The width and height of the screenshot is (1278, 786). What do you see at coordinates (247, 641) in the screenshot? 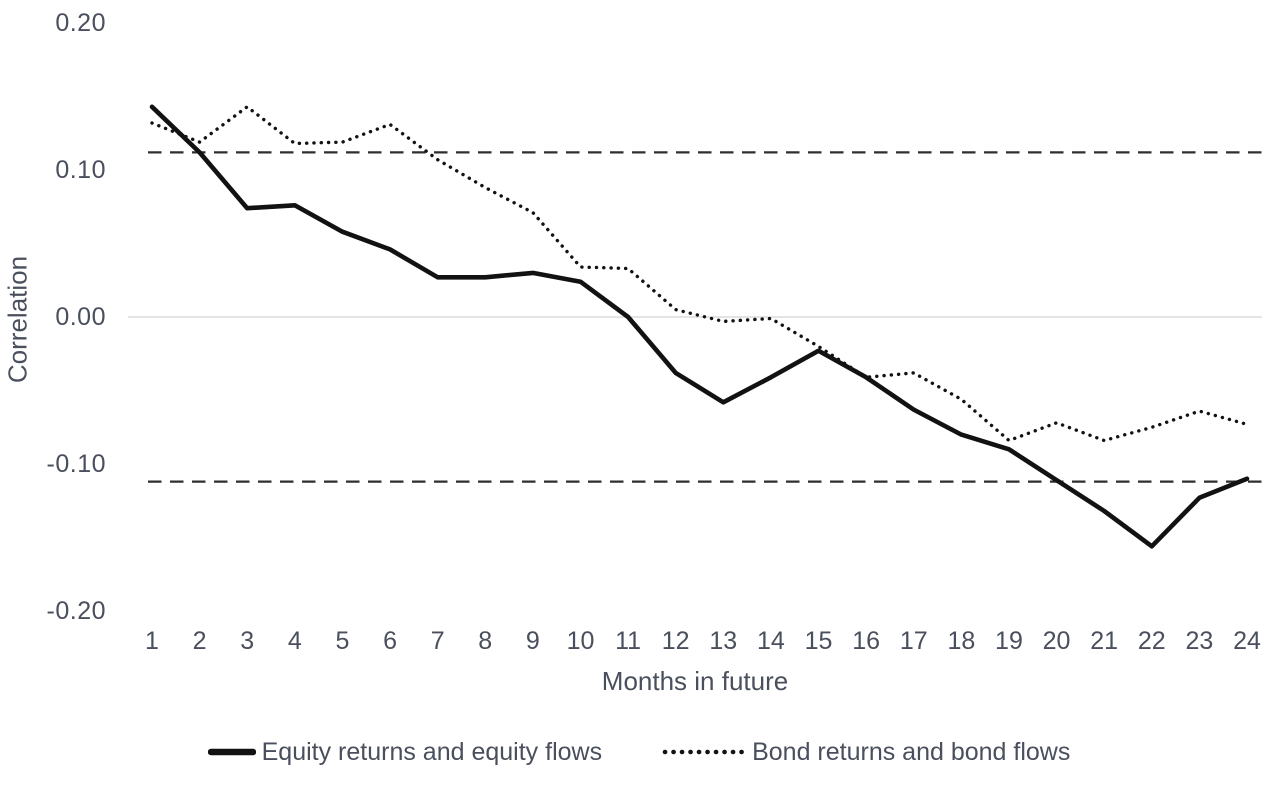
I see `x-axis-tick-label: 3` at bounding box center [247, 641].